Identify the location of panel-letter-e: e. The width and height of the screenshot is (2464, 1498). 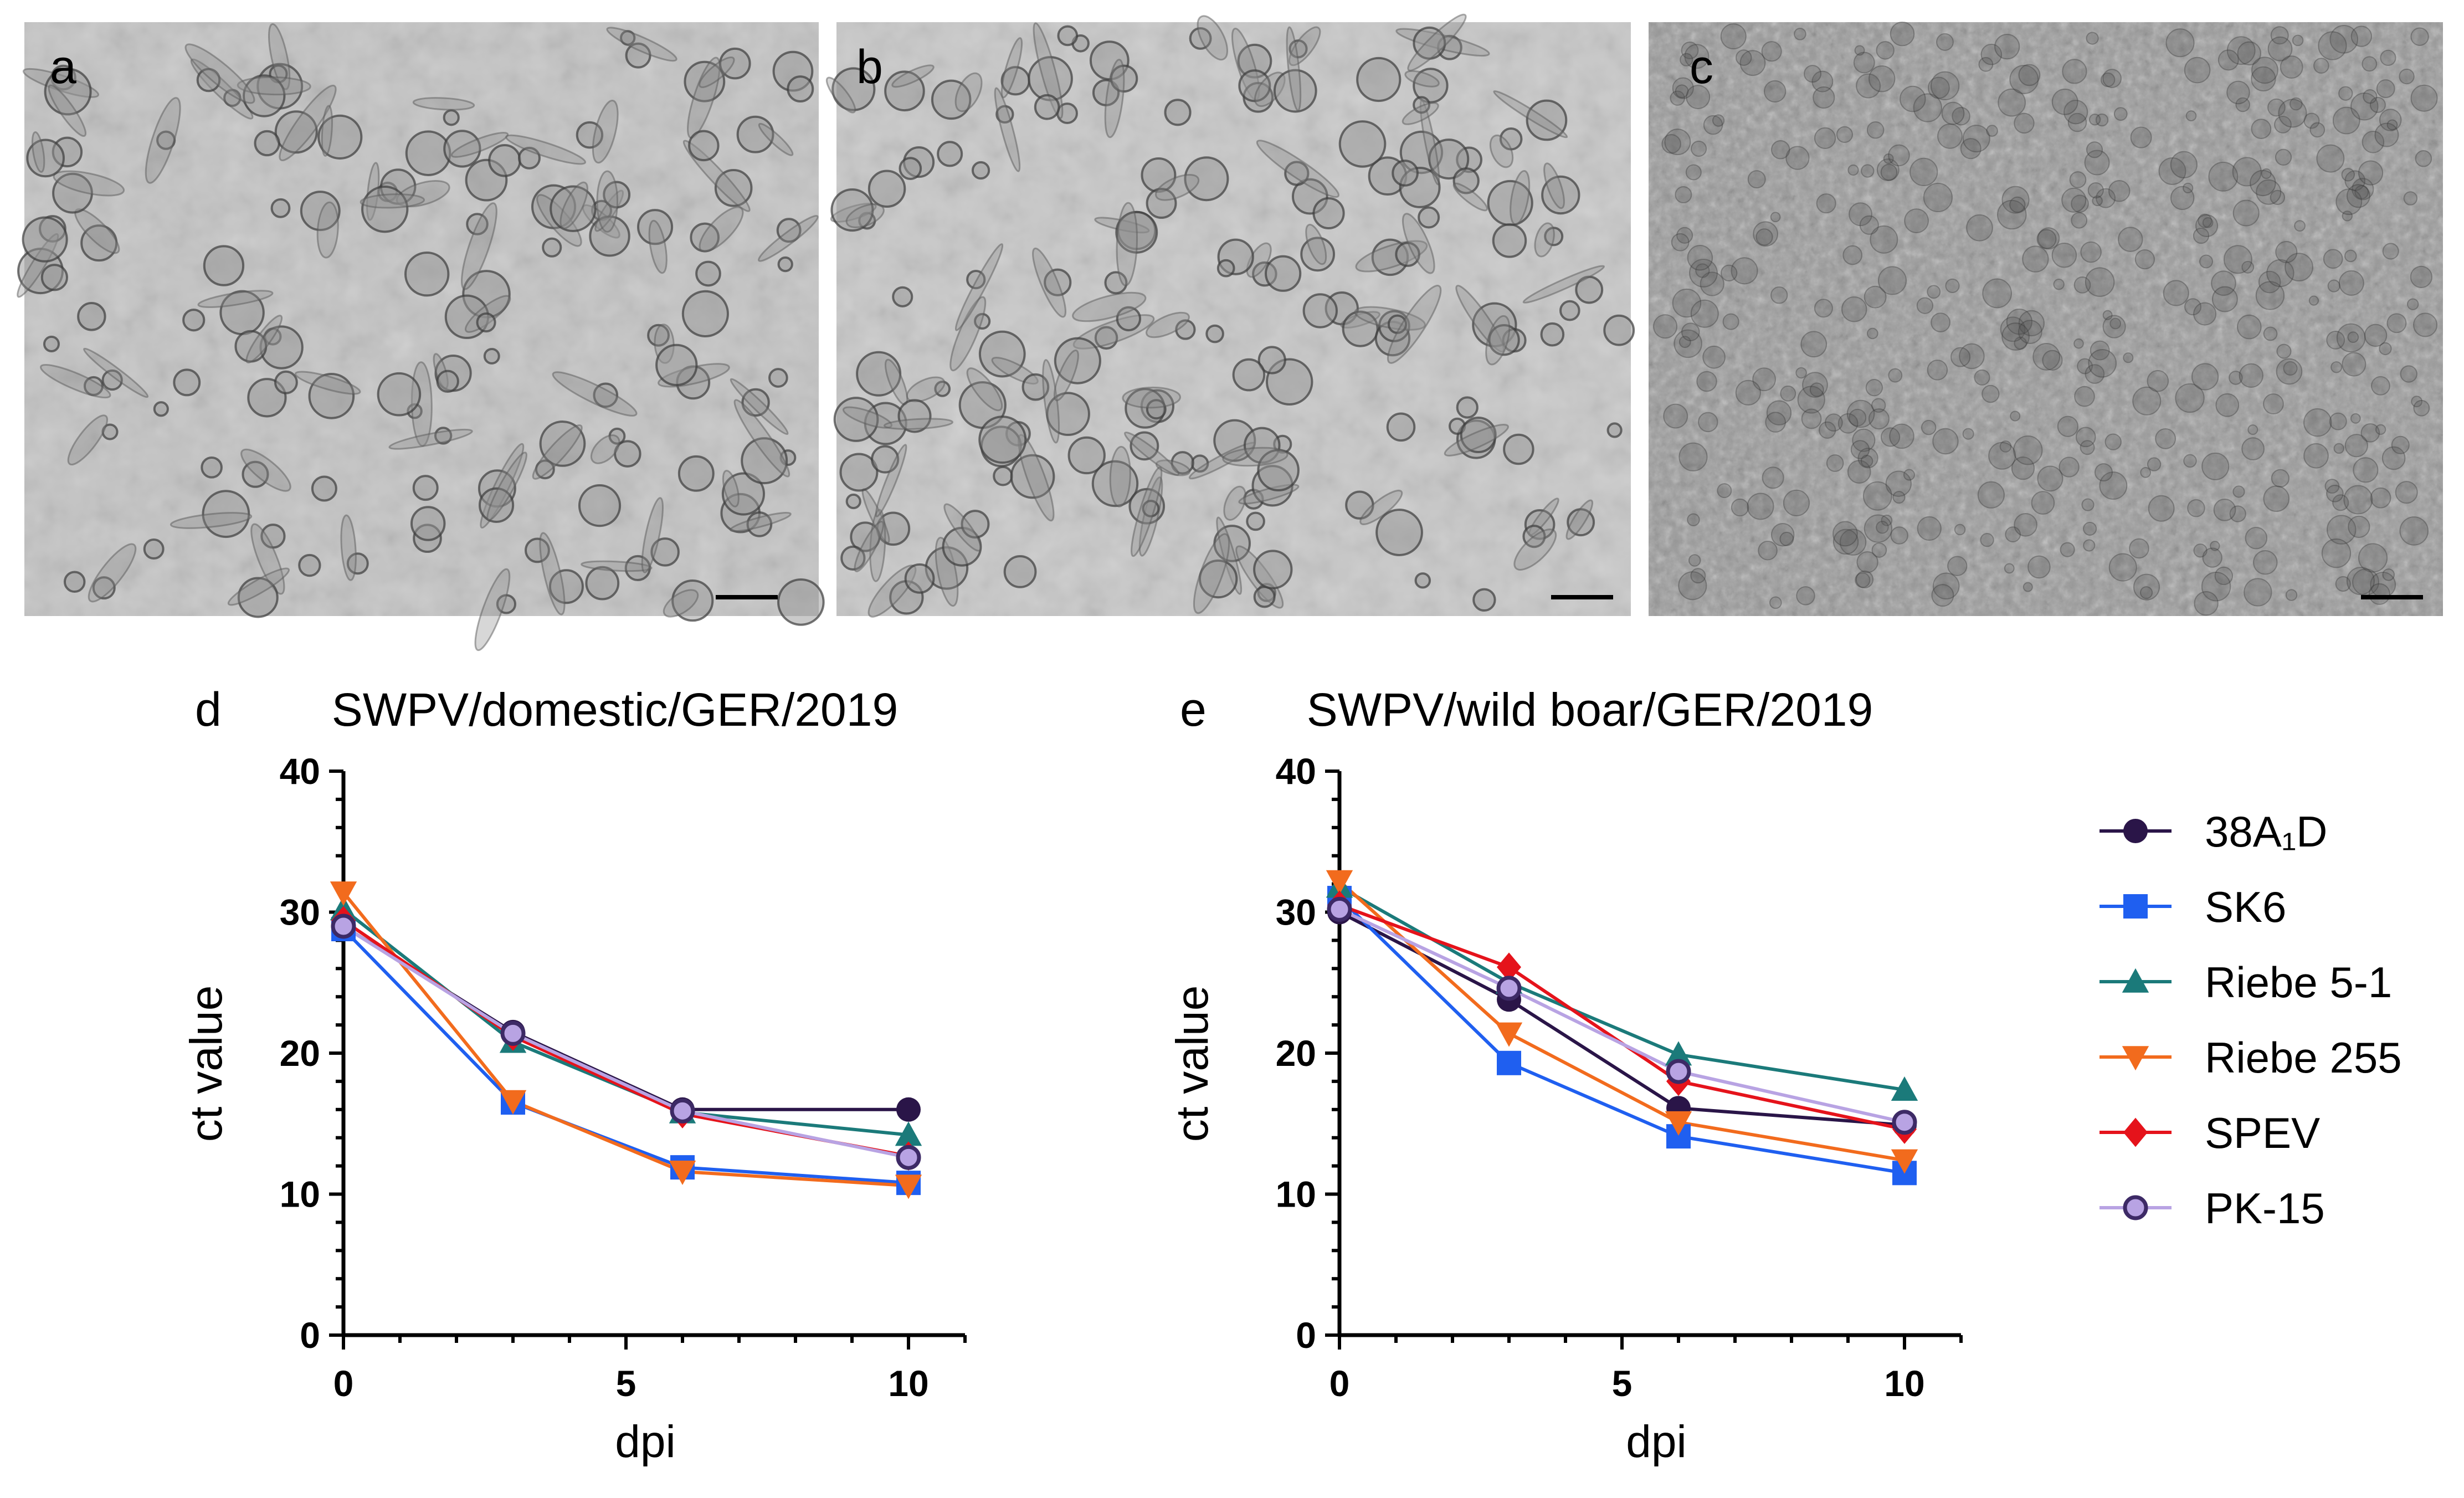
(1193, 709).